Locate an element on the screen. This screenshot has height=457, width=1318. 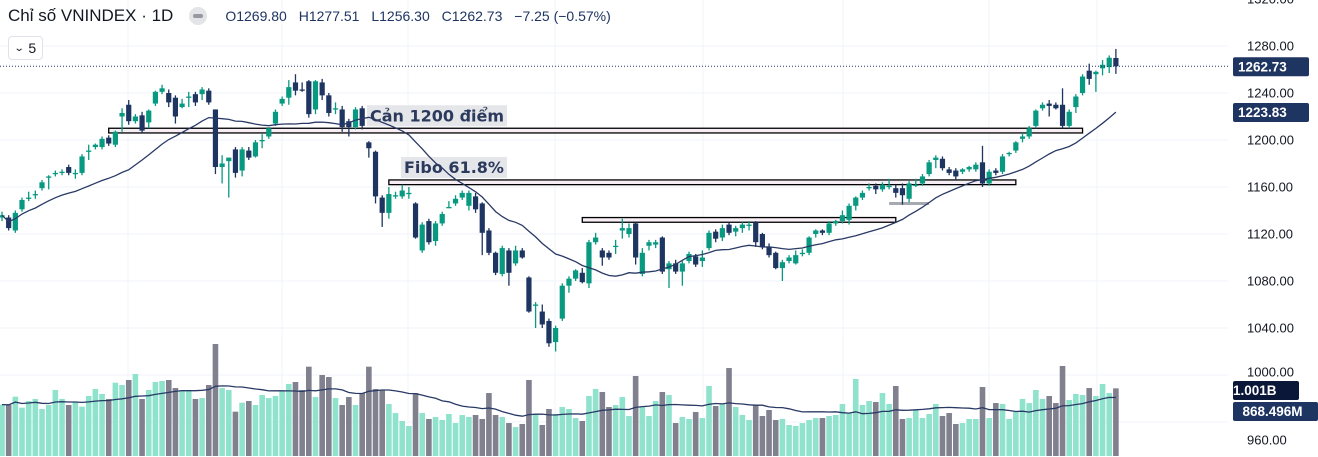
annotation-label: Cản 1200 điểm is located at coordinates (437, 115).